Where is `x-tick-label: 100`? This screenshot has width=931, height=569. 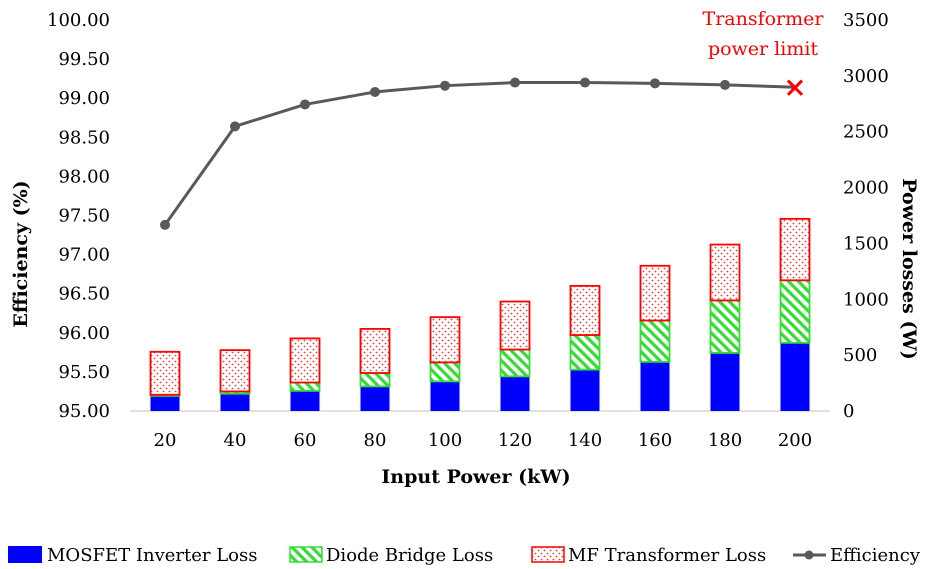
x-tick-label: 100 is located at coordinates (445, 440).